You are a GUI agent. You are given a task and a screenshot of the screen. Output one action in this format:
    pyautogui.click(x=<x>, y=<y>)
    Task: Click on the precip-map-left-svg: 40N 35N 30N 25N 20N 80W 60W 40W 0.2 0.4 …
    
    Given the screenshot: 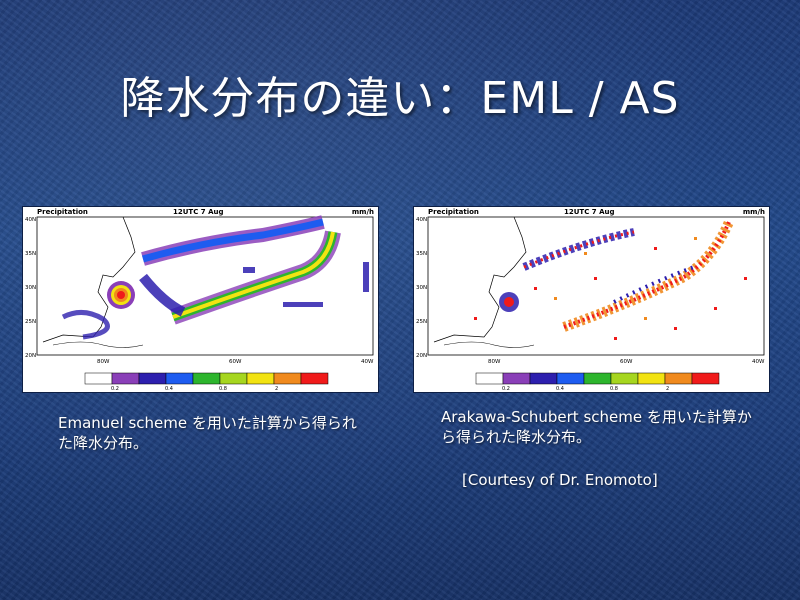 What is the action you would take?
    pyautogui.click(x=199, y=303)
    